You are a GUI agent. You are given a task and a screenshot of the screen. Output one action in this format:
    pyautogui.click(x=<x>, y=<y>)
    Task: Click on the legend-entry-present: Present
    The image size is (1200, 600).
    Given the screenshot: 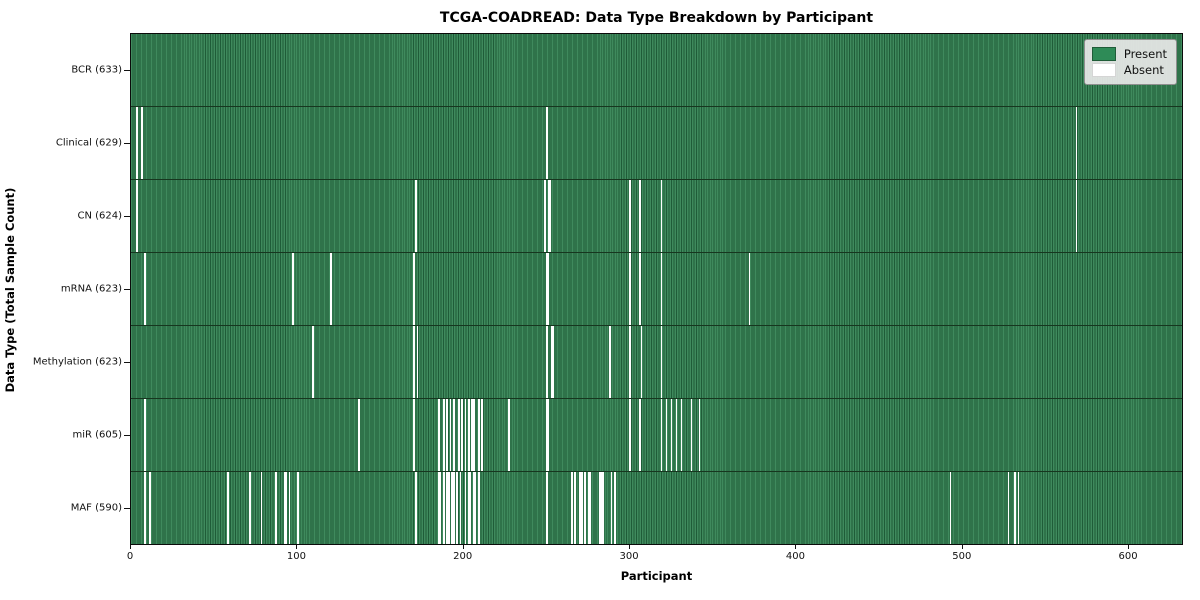 What is the action you would take?
    pyautogui.click(x=1129, y=54)
    